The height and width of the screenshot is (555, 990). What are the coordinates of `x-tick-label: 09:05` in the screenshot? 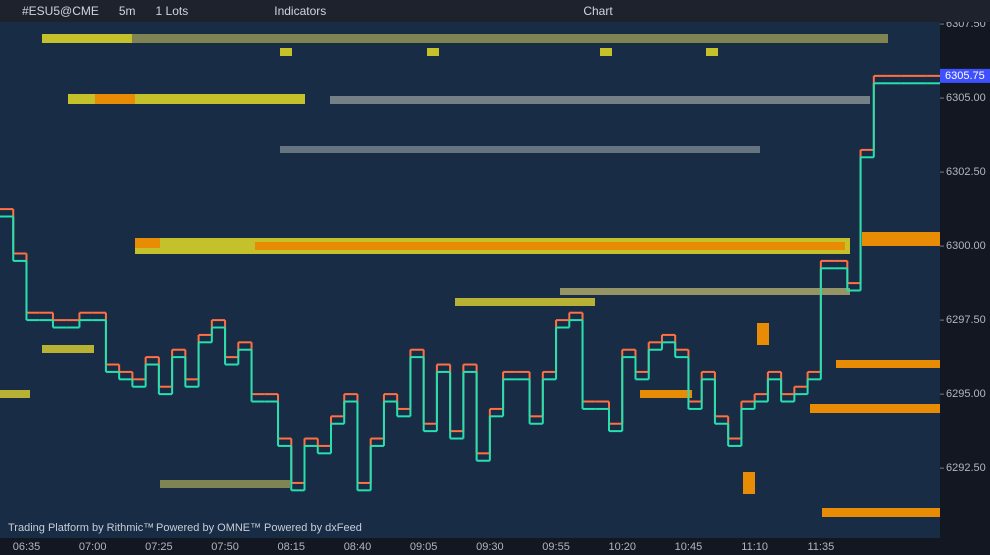 It's located at (424, 547).